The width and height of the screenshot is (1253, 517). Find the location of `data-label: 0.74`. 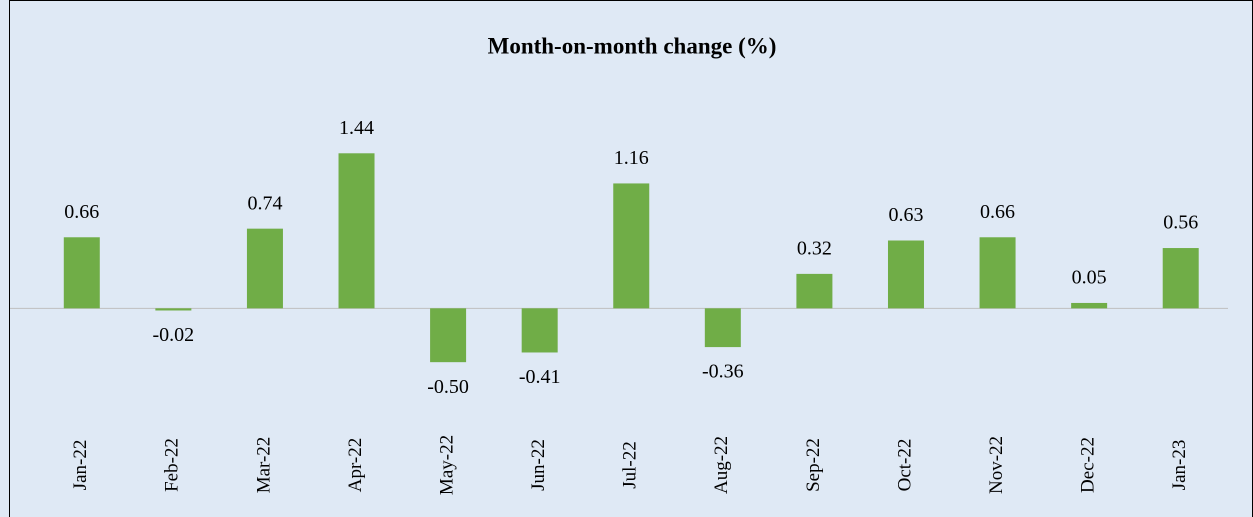

data-label: 0.74 is located at coordinates (264, 203).